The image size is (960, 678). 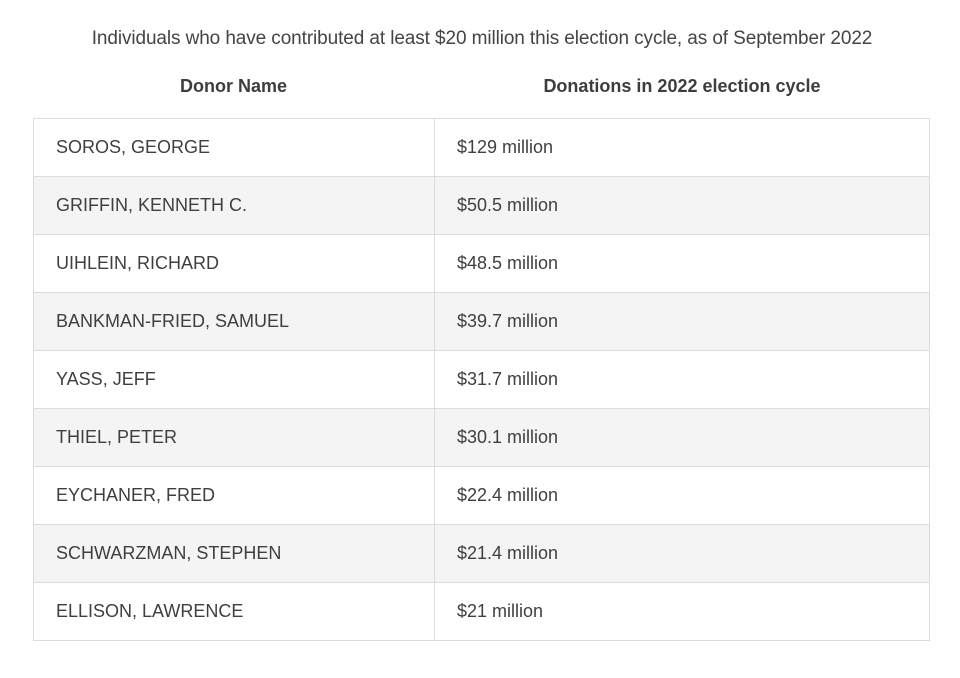 I want to click on donor-name-cell: UIHLEIN, RICHARD, so click(x=234, y=263).